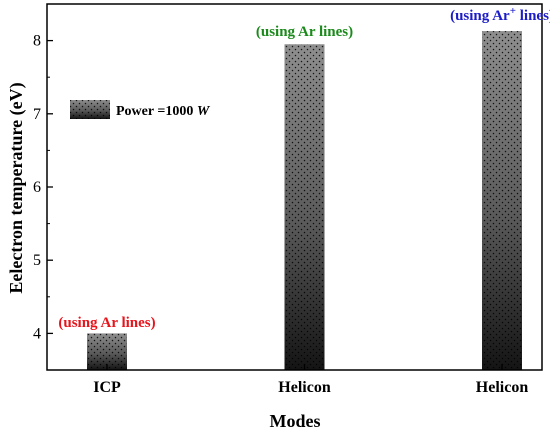  What do you see at coordinates (37, 333) in the screenshot?
I see `y-tick-label: 4` at bounding box center [37, 333].